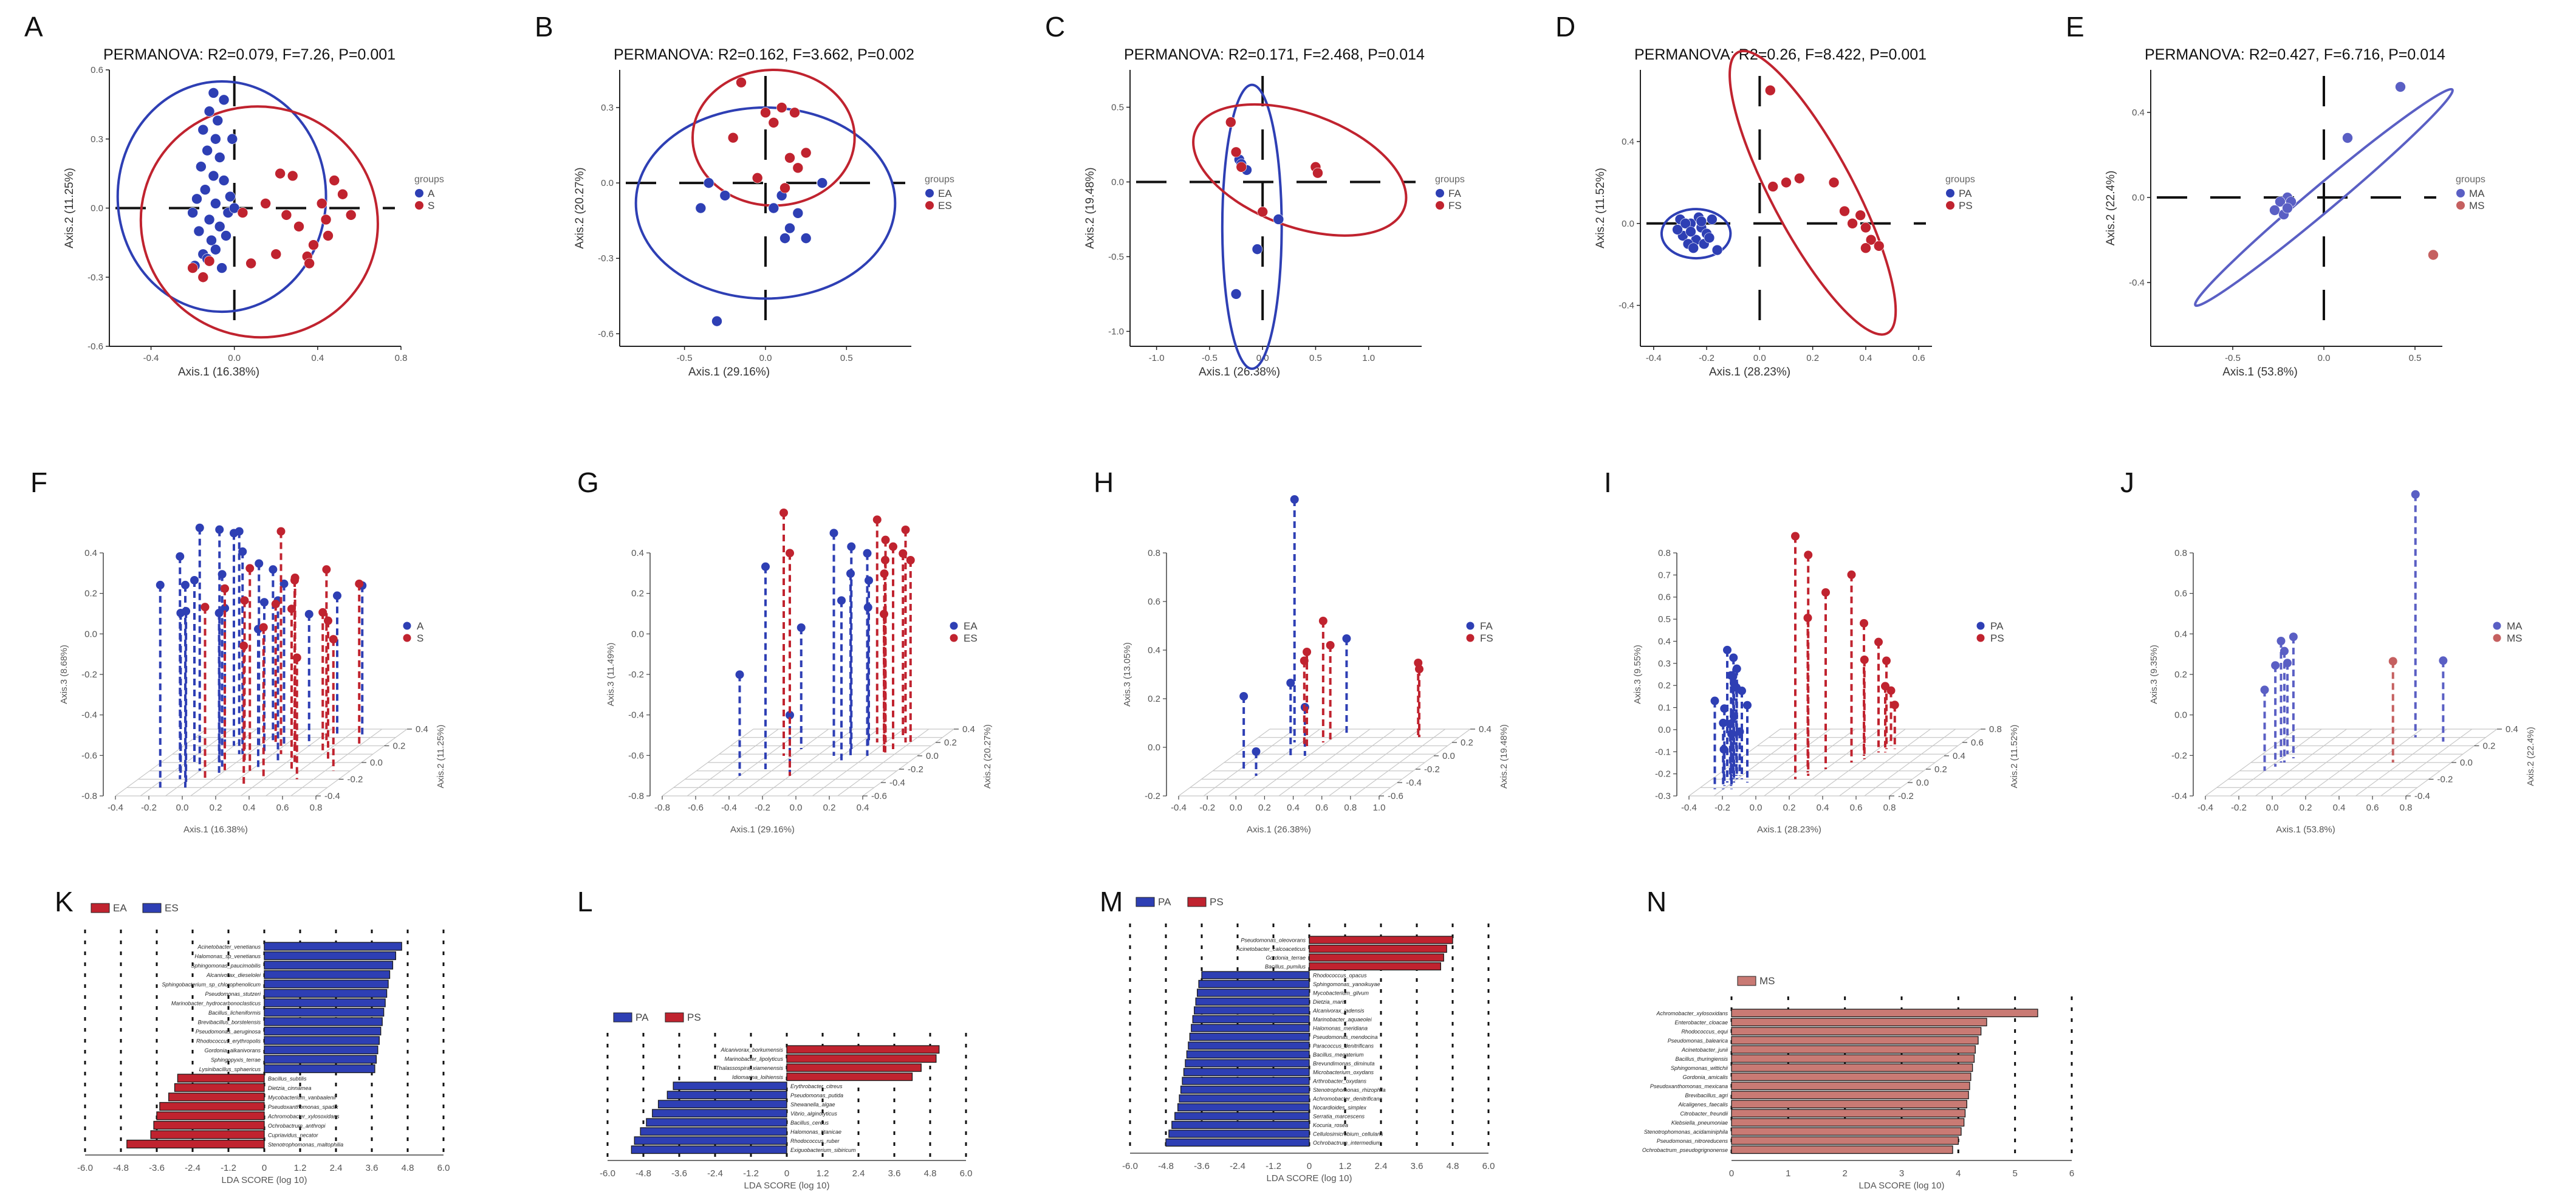 The width and height of the screenshot is (2576, 1203). I want to click on x-tick-label: -0.2, so click(1706, 358).